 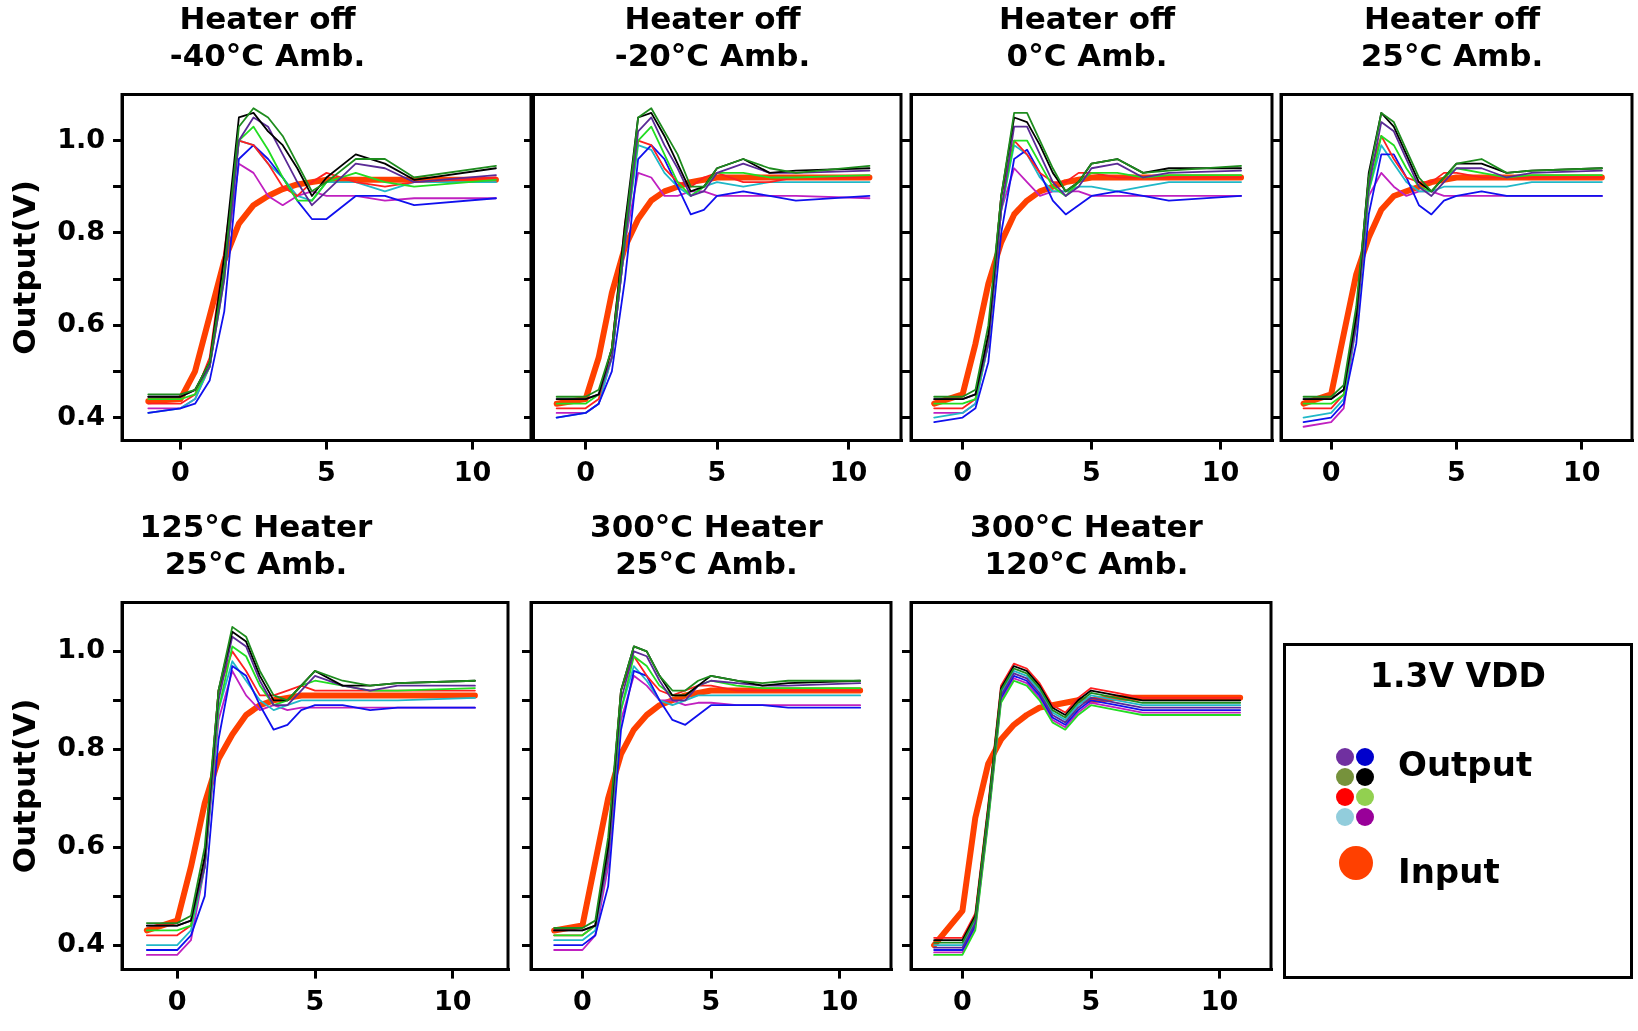 What do you see at coordinates (712, 36) in the screenshot?
I see `chart-title: Heater off -20°C Amb.` at bounding box center [712, 36].